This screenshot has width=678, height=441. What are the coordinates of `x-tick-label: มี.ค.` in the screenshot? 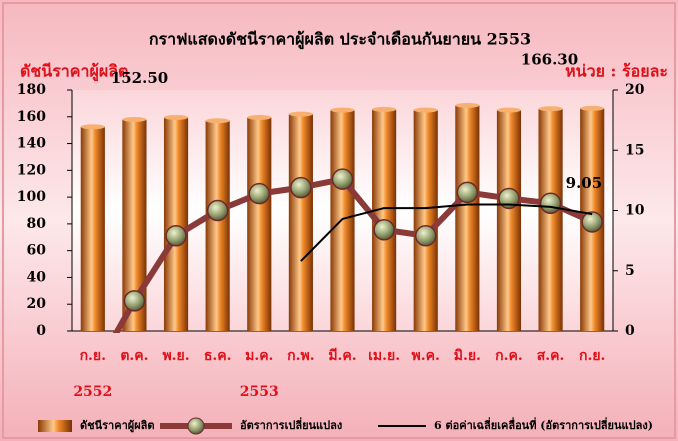 It's located at (342, 356).